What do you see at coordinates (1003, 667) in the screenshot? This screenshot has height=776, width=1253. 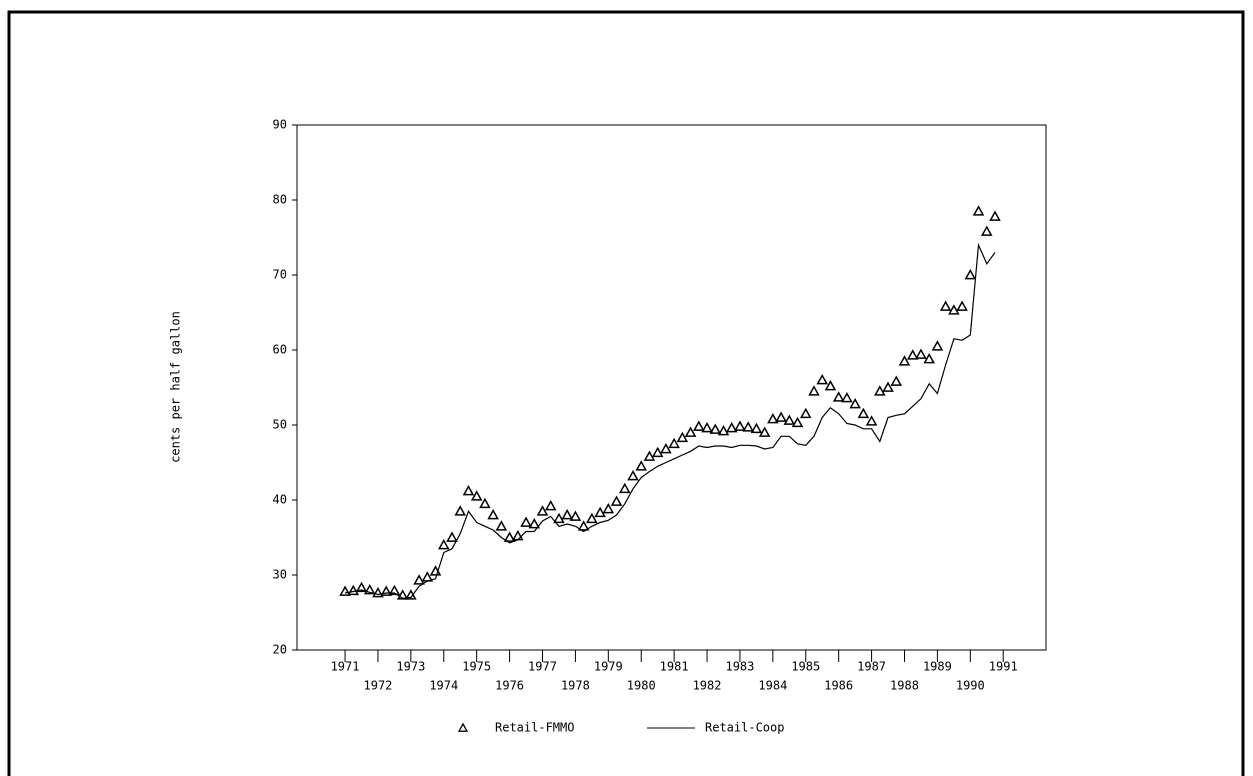 I see `x-tick-label: 1991` at bounding box center [1003, 667].